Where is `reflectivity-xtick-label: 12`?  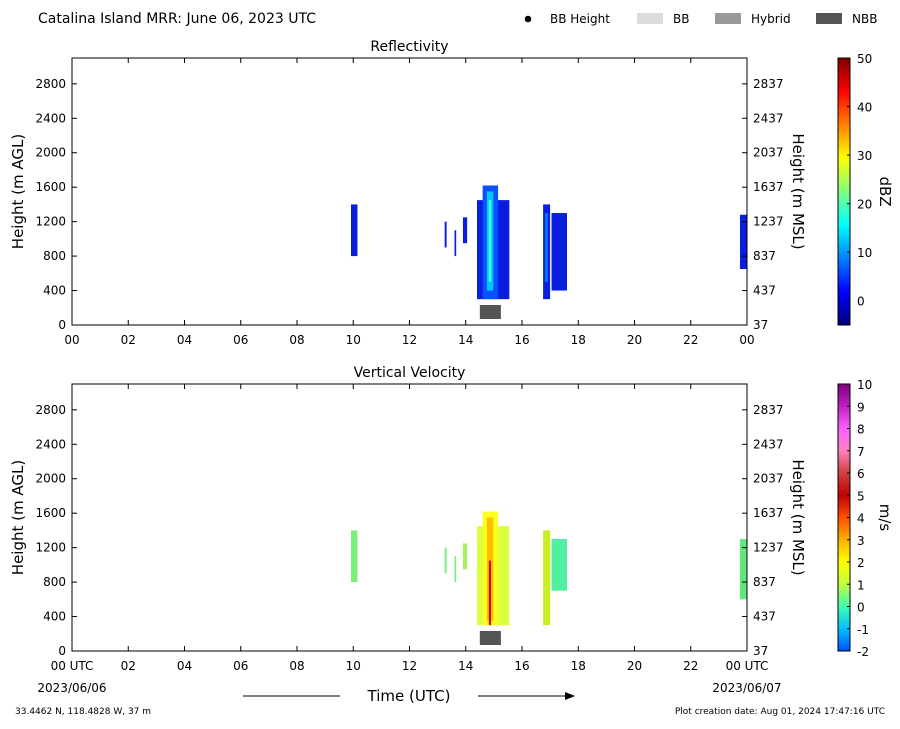
reflectivity-xtick-label: 12 is located at coordinates (409, 340).